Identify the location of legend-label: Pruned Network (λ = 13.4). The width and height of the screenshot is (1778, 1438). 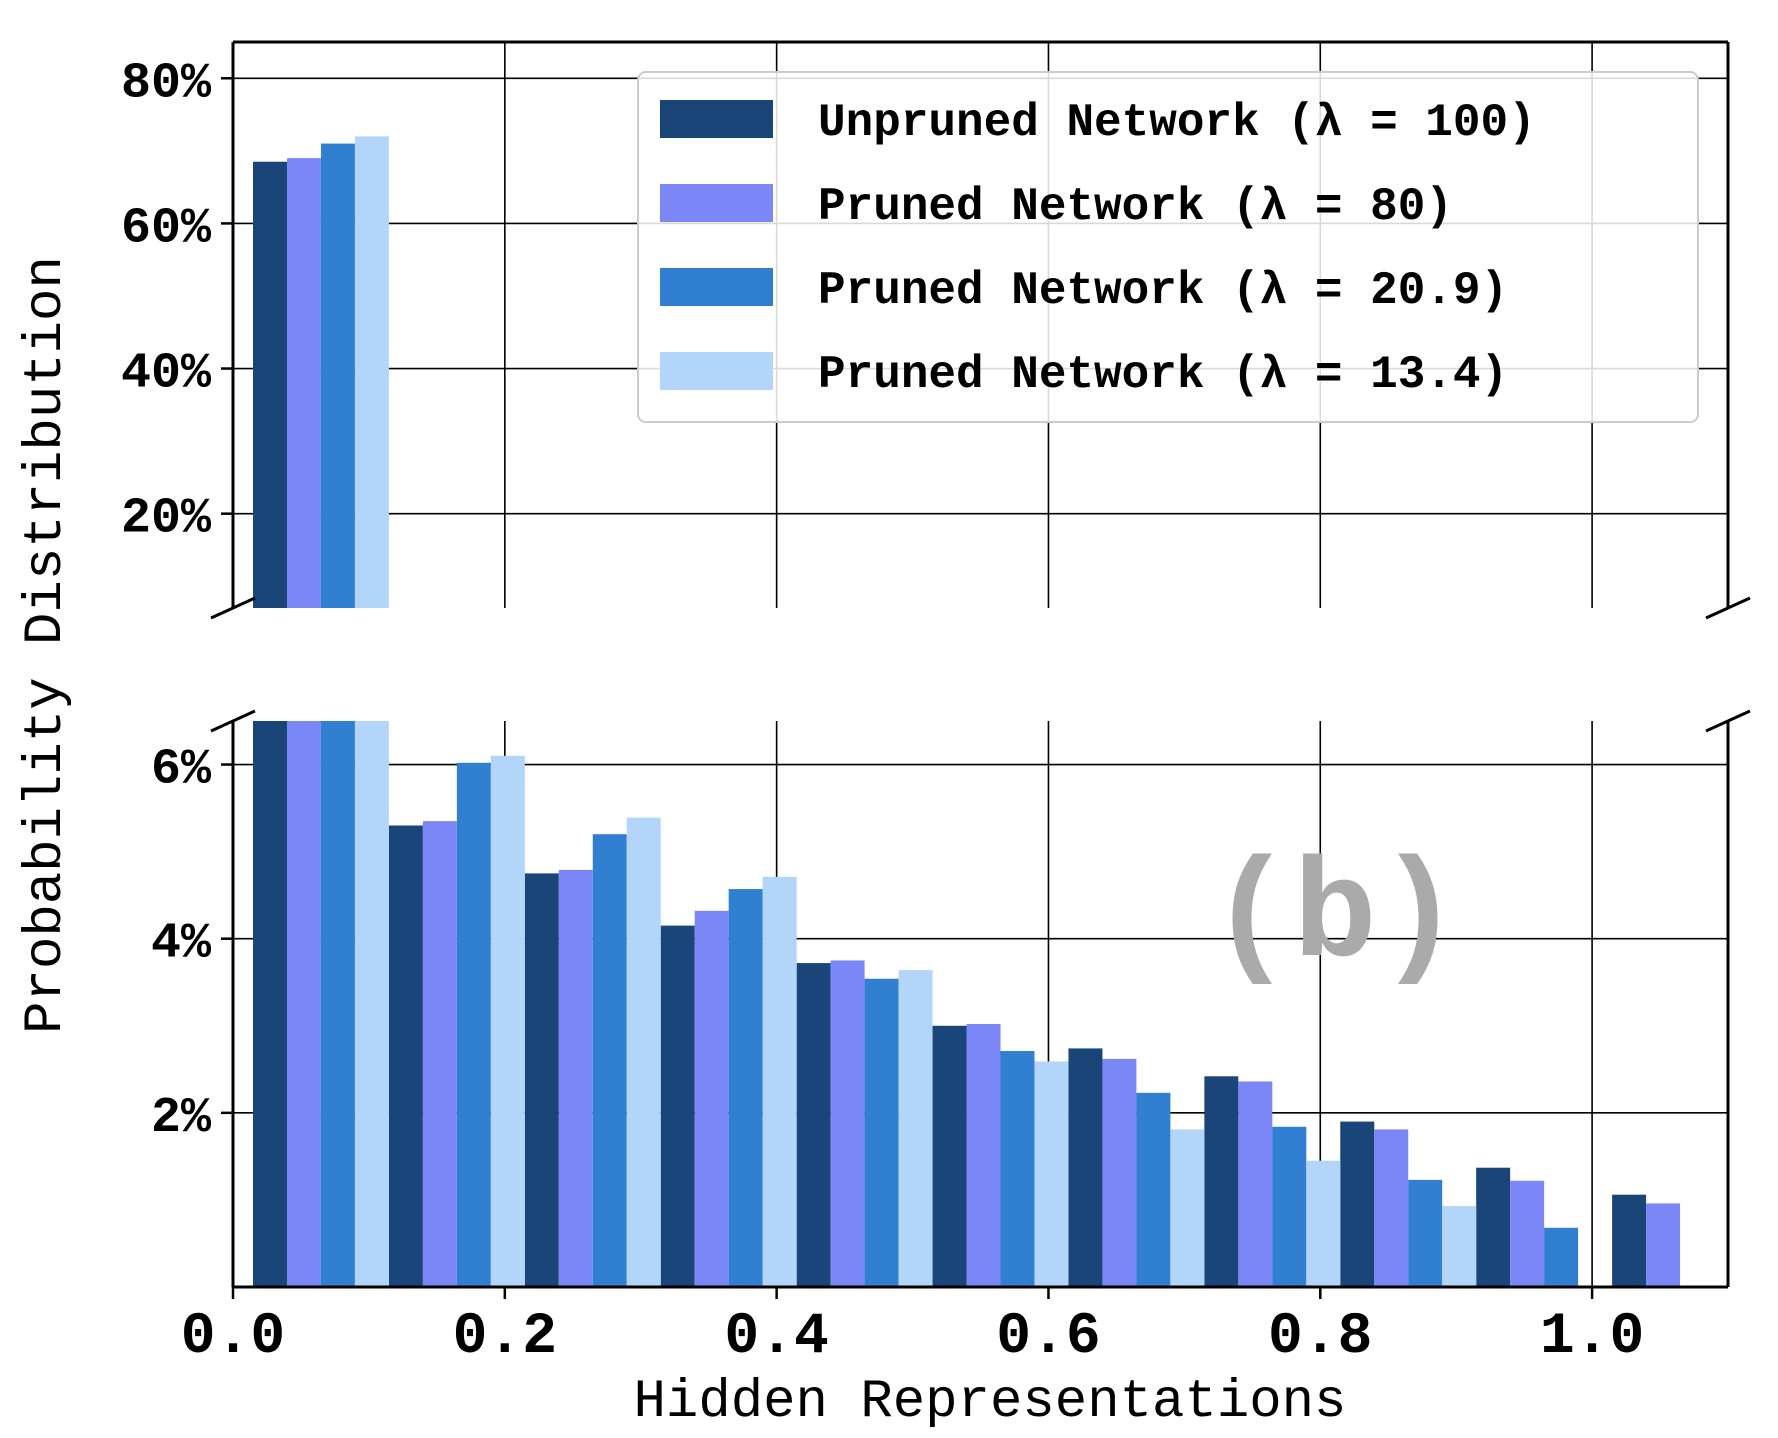
(1163, 375).